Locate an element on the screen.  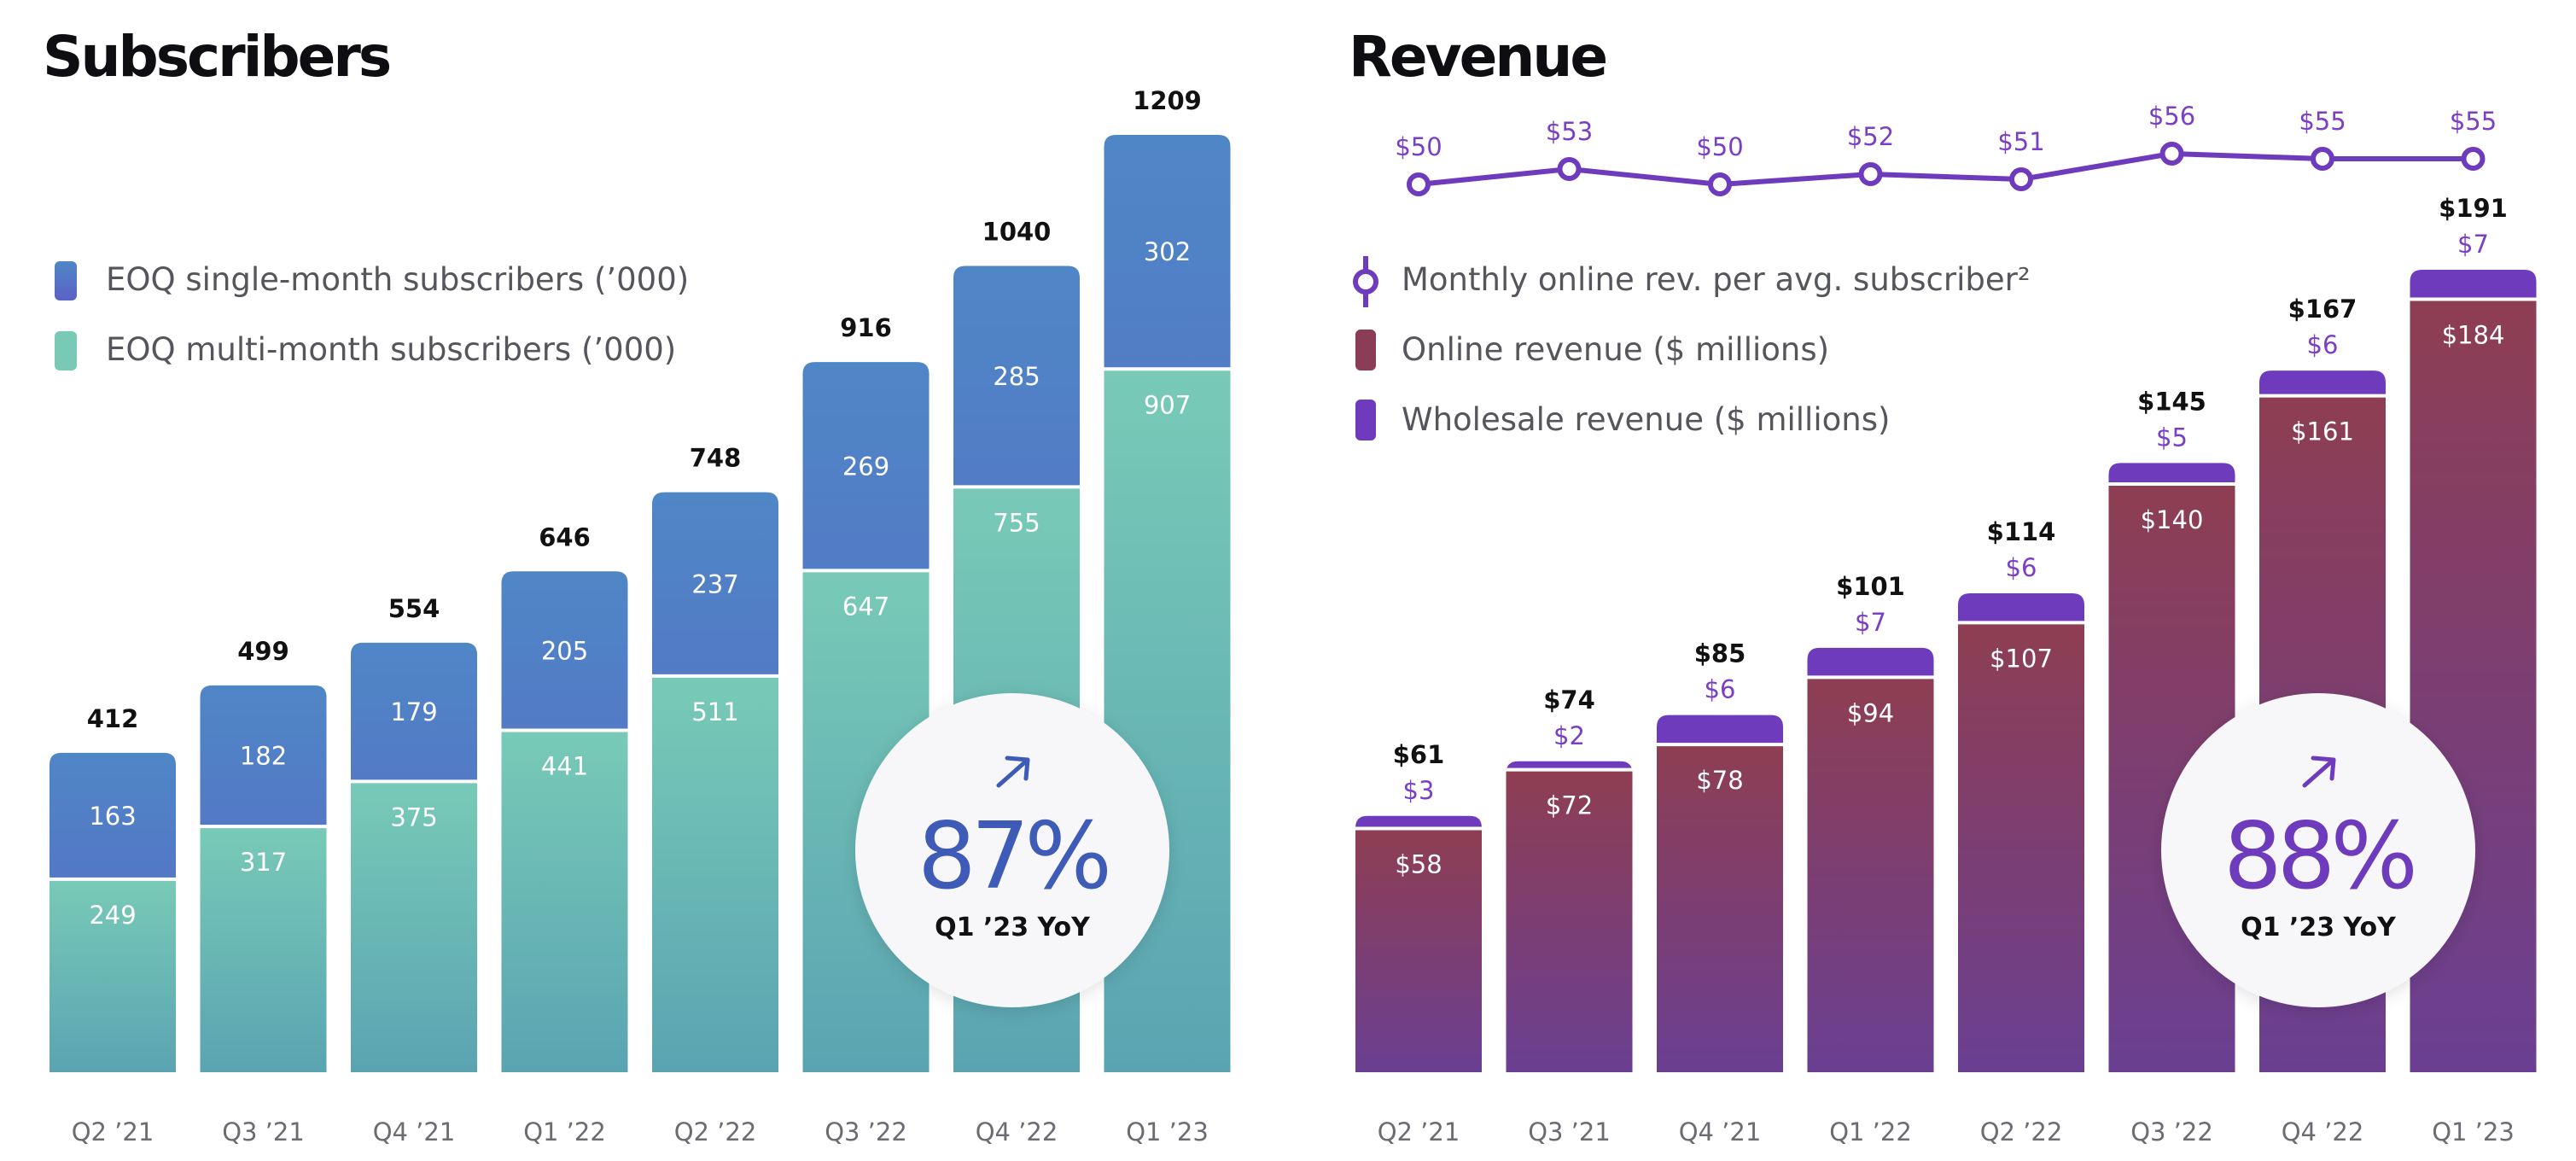
label-online-revenue-7: $184 is located at coordinates (2473, 334).